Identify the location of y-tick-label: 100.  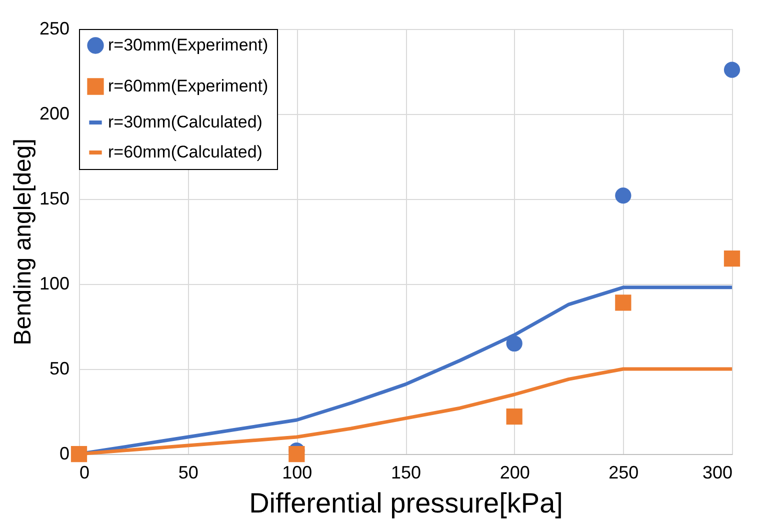
(54, 284).